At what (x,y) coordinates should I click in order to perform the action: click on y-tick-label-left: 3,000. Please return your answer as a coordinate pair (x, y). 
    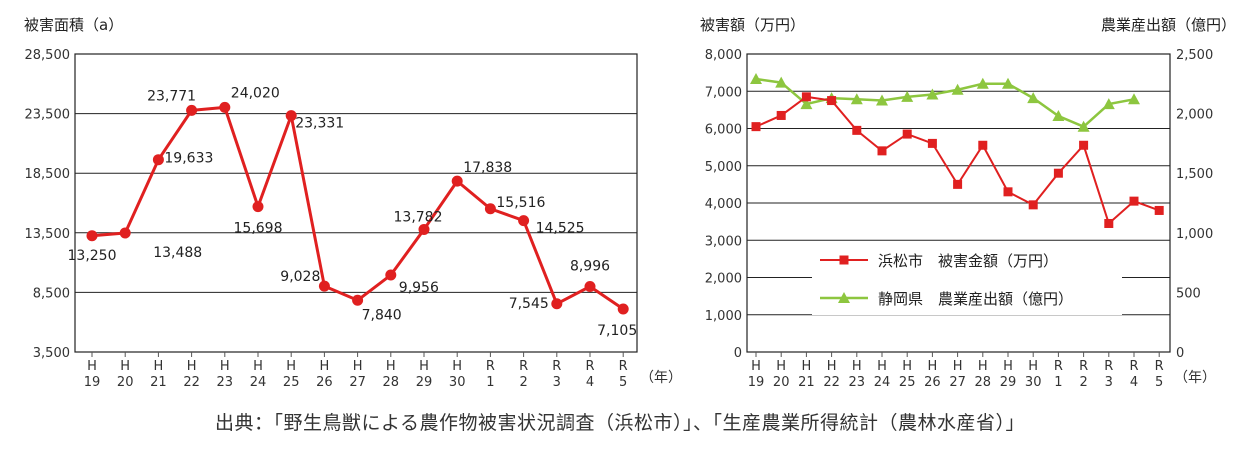
    Looking at the image, I should click on (723, 241).